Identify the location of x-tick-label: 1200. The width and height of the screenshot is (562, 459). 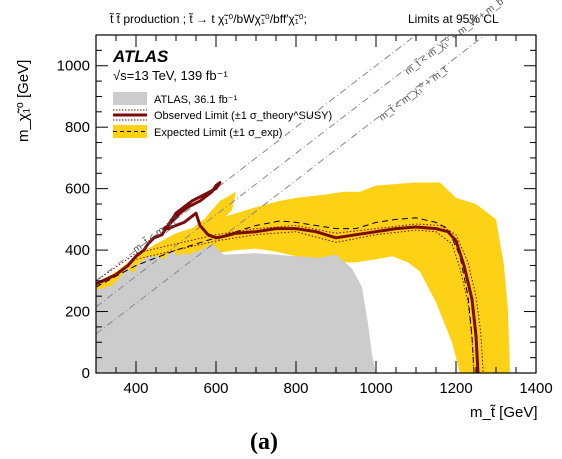
(455, 388).